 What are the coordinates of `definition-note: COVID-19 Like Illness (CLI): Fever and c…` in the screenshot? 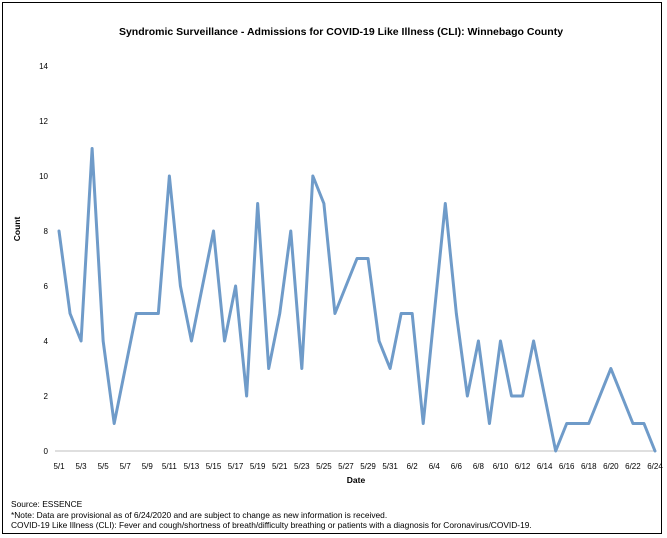 It's located at (271, 525).